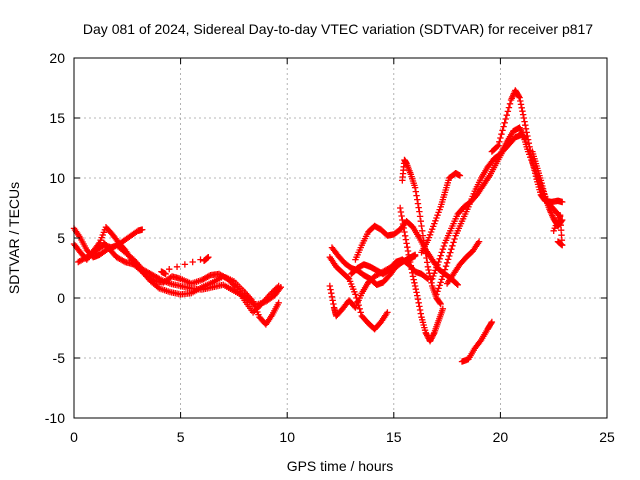  I want to click on x-tick-label: 15, so click(394, 437).